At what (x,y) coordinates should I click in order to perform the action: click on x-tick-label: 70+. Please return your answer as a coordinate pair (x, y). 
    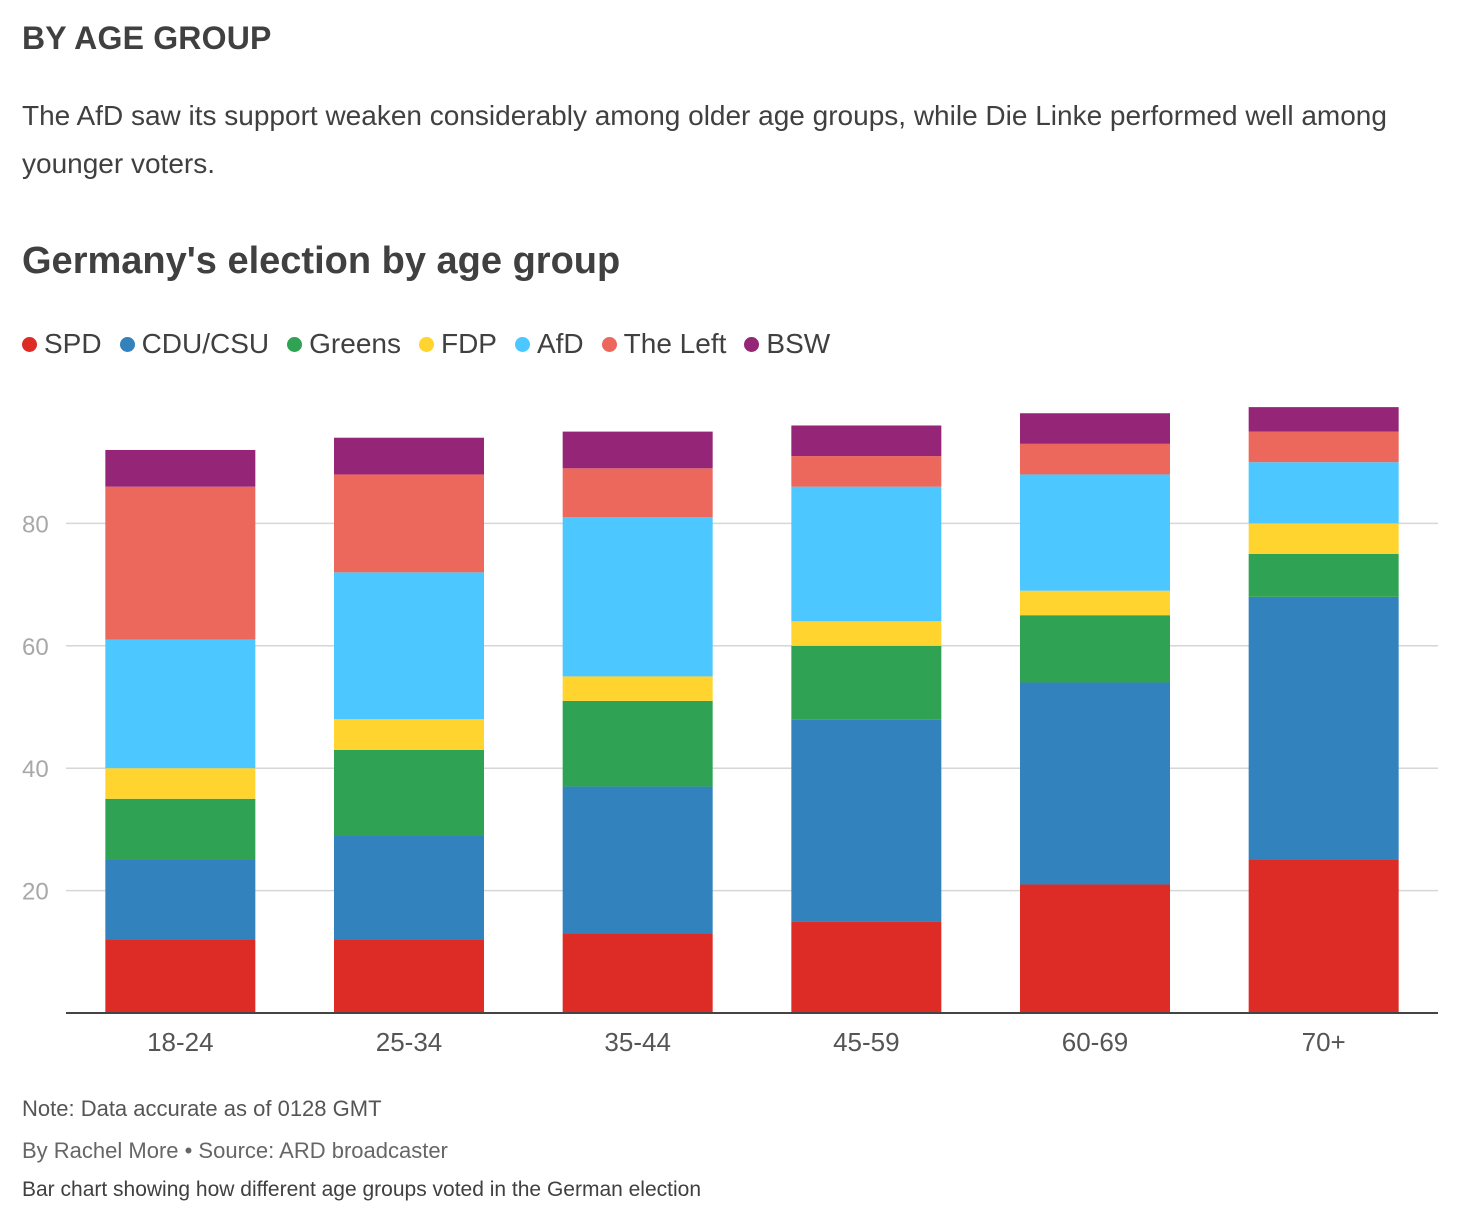
    Looking at the image, I should click on (1324, 1042).